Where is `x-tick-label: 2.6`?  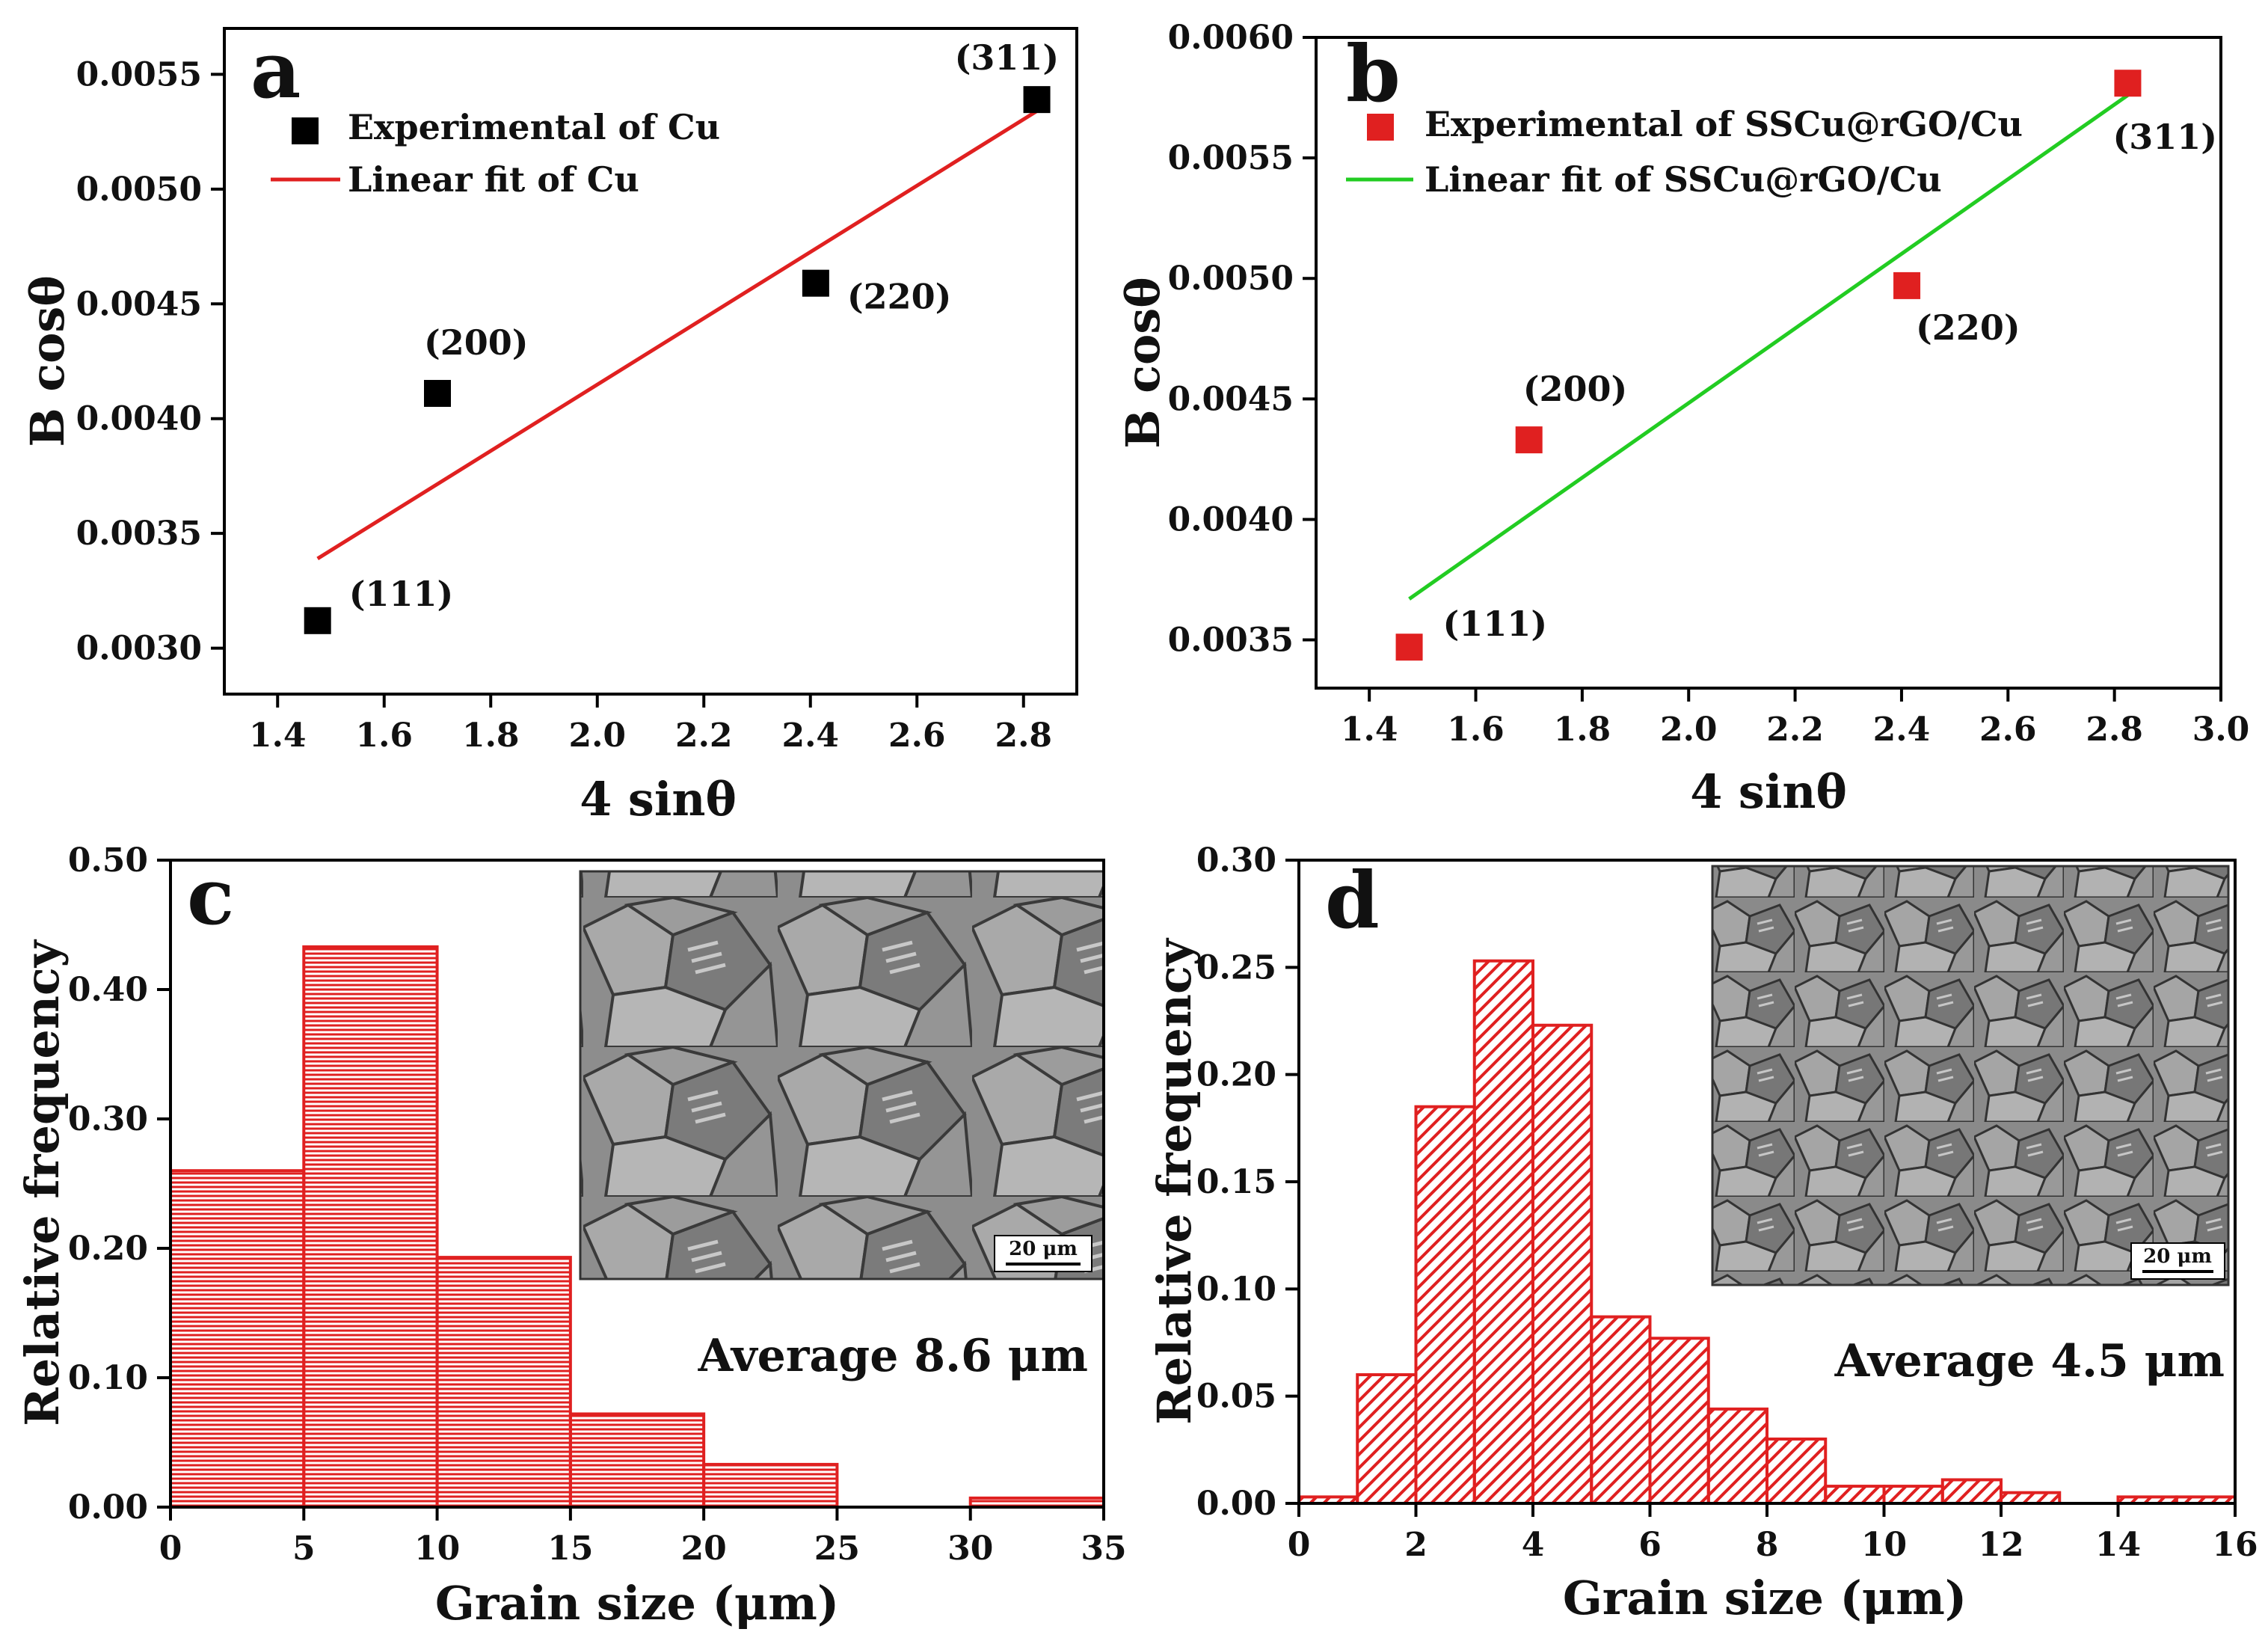 x-tick-label: 2.6 is located at coordinates (2008, 730).